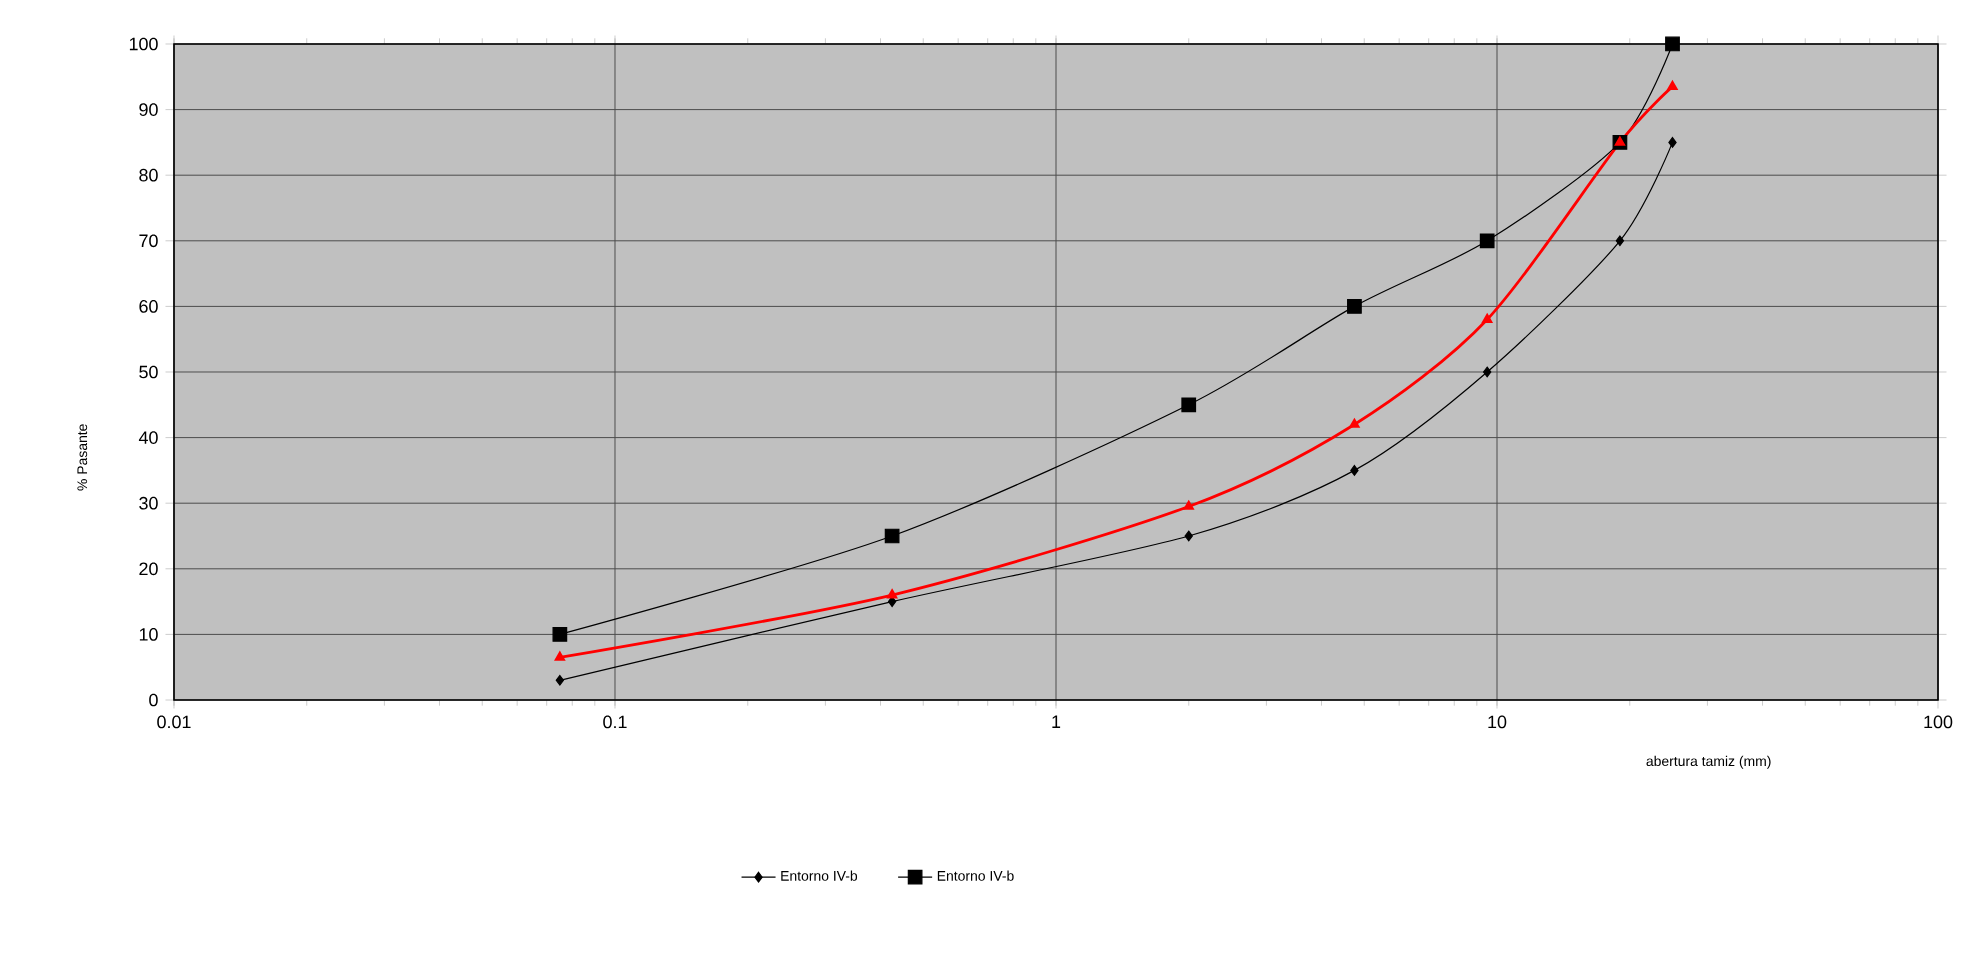 The width and height of the screenshot is (1988, 954). I want to click on y-tick-label: 20, so click(148, 569).